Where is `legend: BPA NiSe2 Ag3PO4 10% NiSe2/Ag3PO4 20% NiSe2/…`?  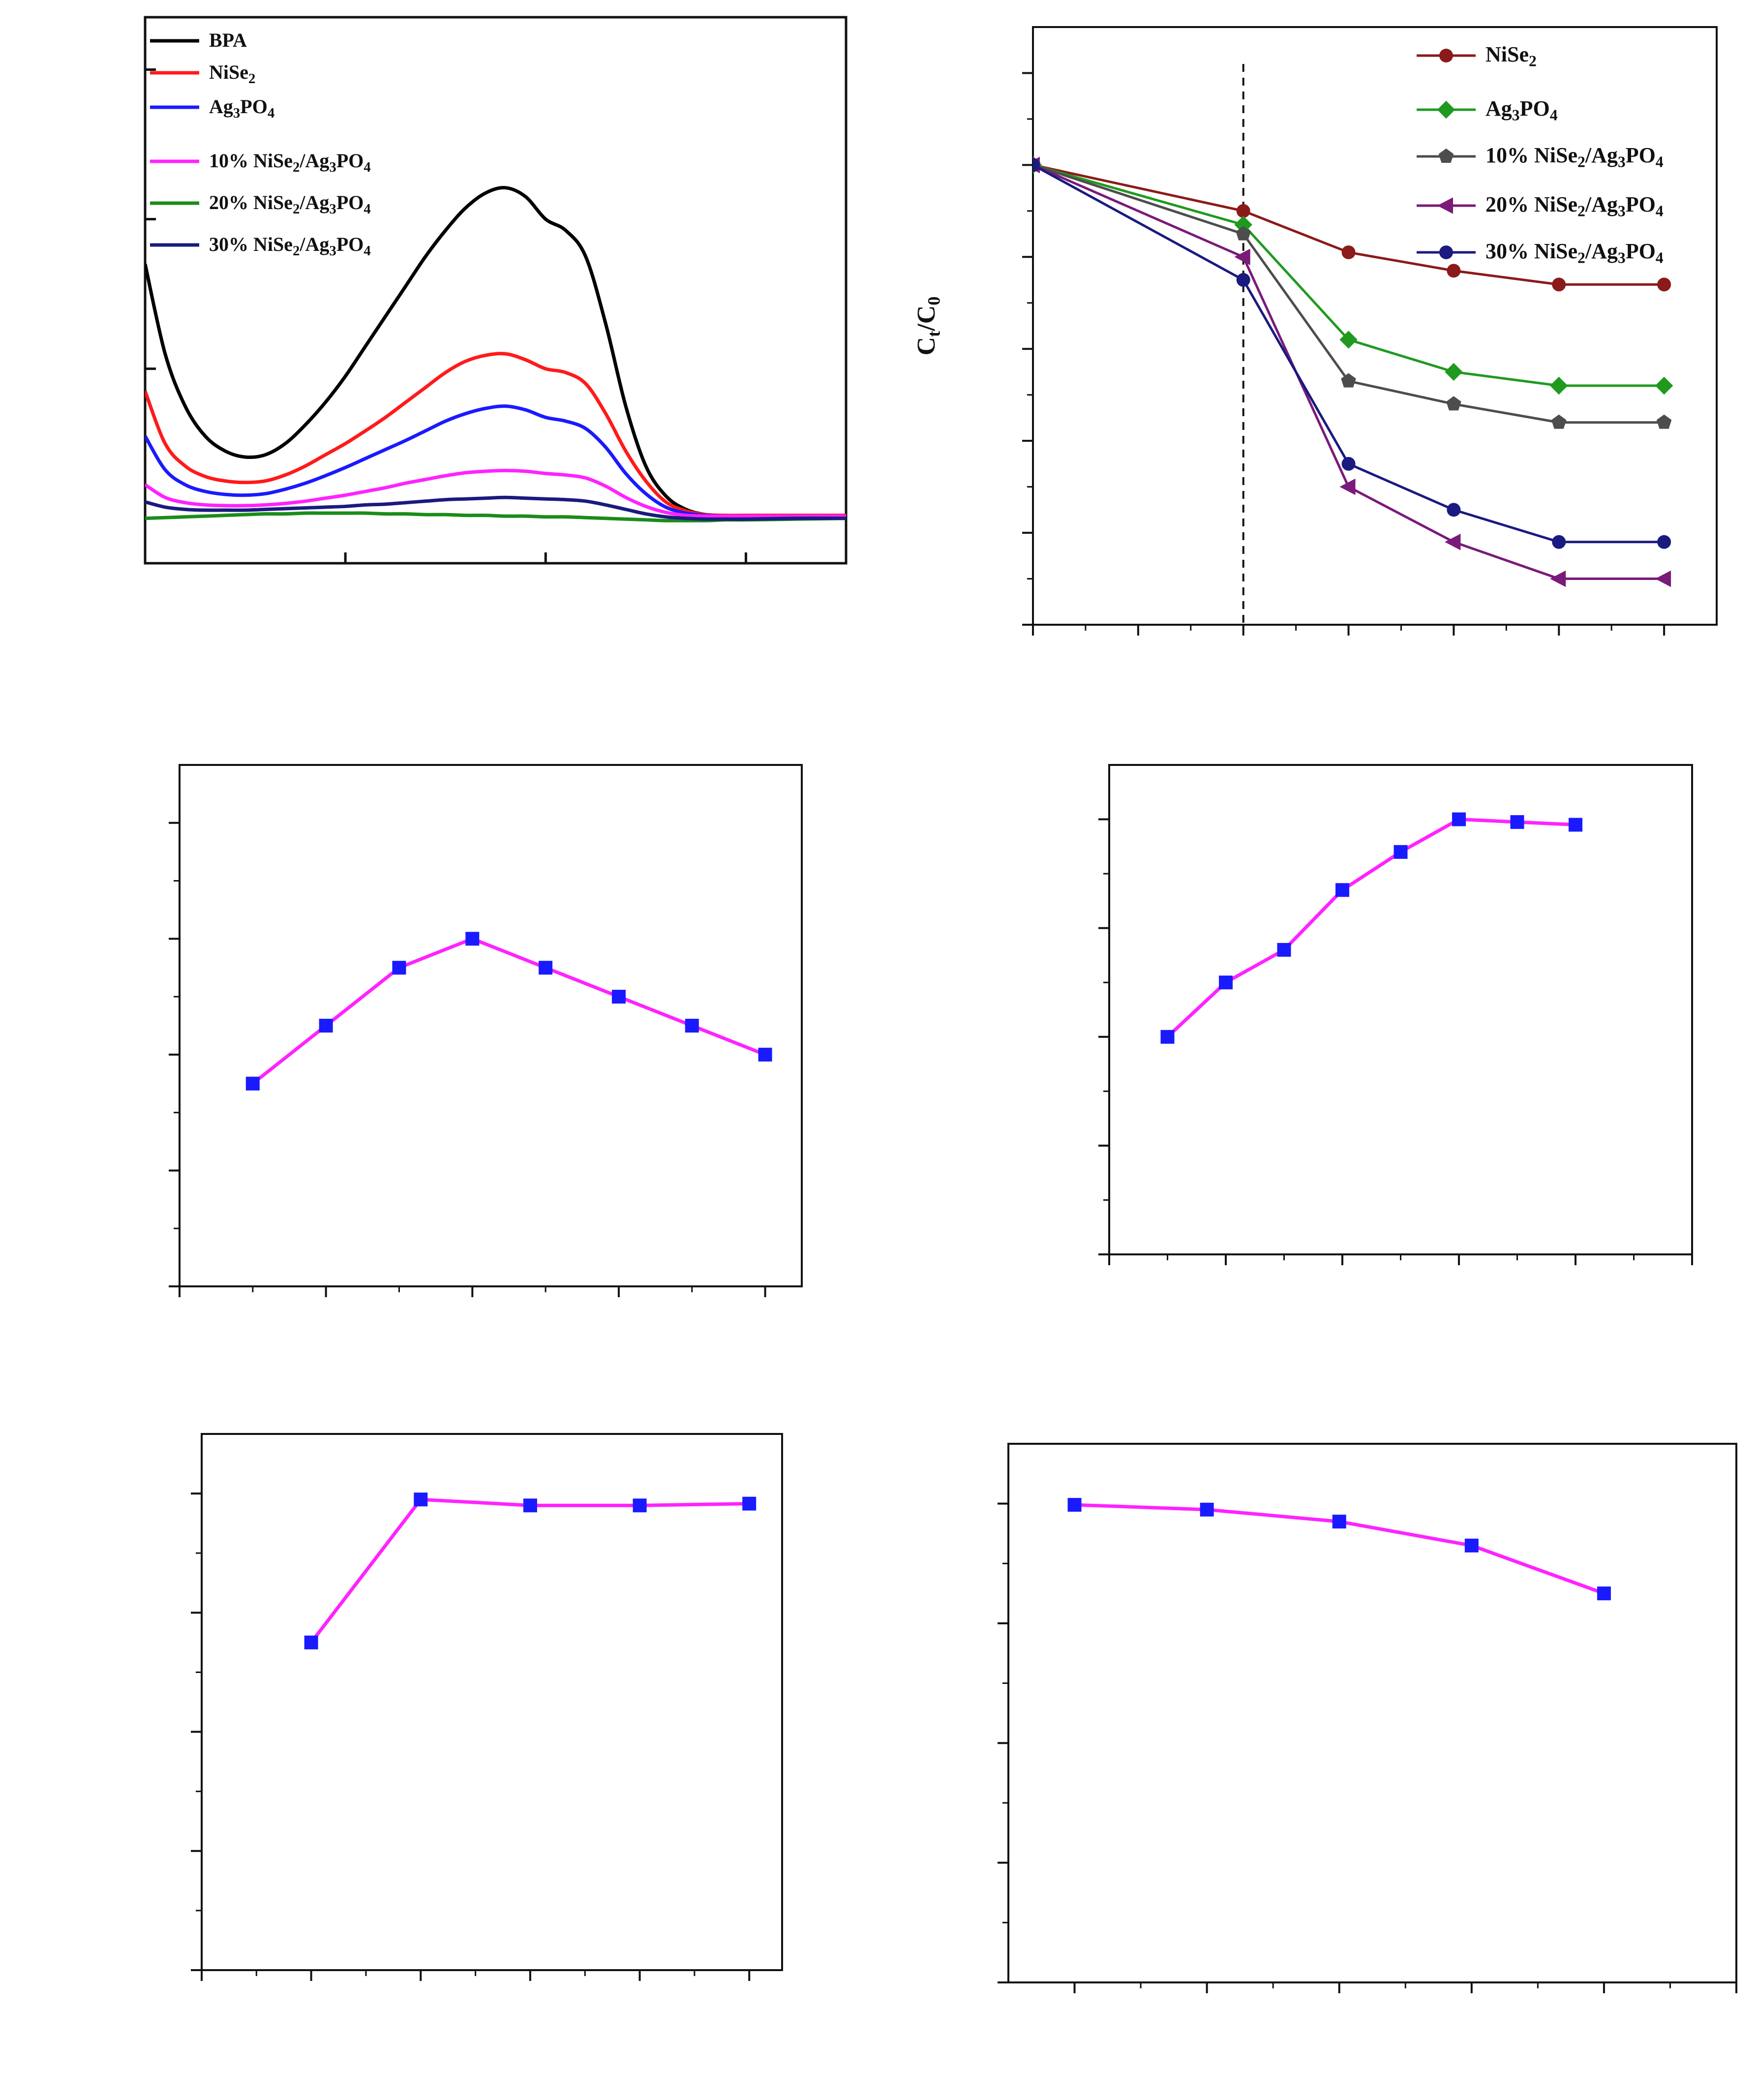
legend: BPA NiSe2 Ag3PO4 10% NiSe2/Ag3PO4 20% NiSe2/… is located at coordinates (260, 144).